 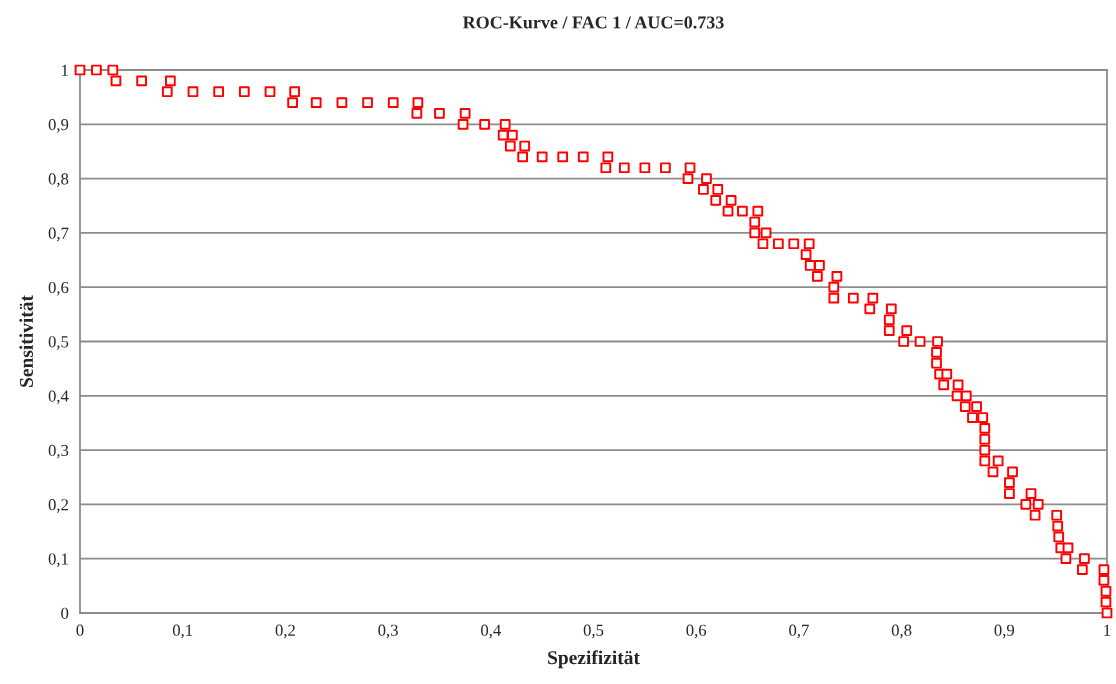 I want to click on x-tick-label: 0,7, so click(x=799, y=631).